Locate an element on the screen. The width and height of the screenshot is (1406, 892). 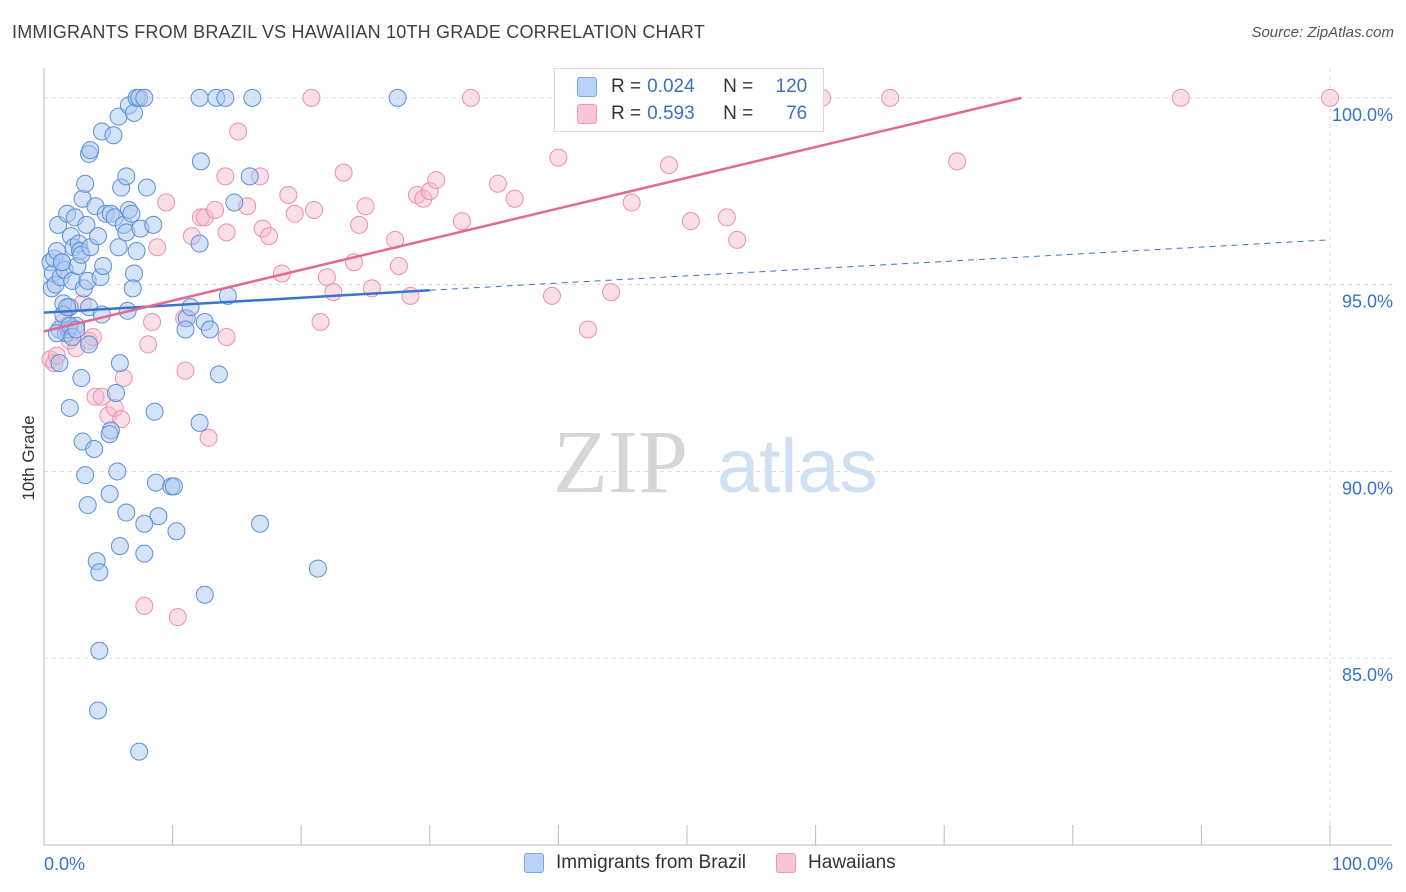
legend-item-brazil: Immigrants from Brazil is located at coordinates (635, 863).